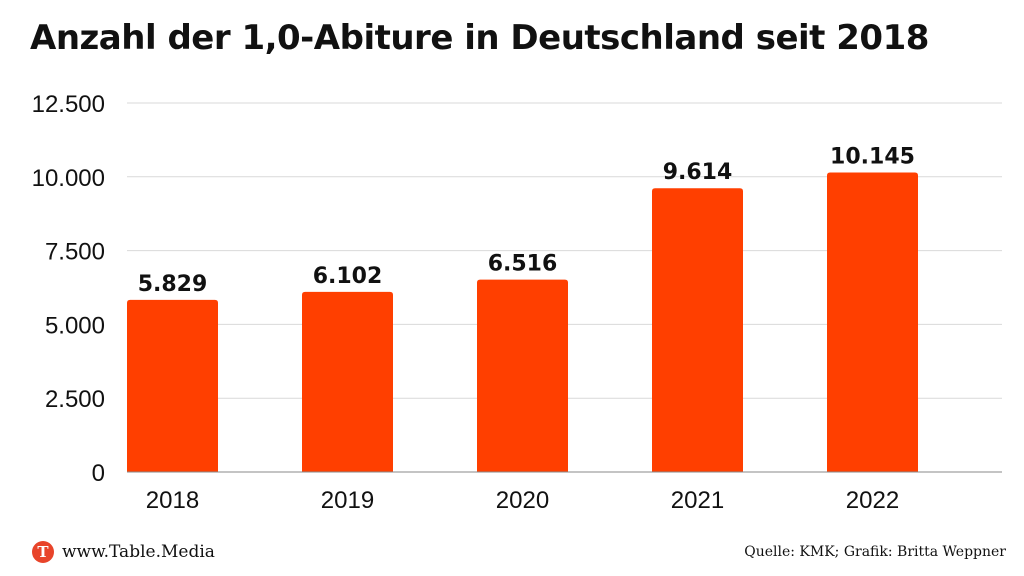 This screenshot has width=1024, height=576. What do you see at coordinates (138, 552) in the screenshot?
I see `website-link: www.Table.Media` at bounding box center [138, 552].